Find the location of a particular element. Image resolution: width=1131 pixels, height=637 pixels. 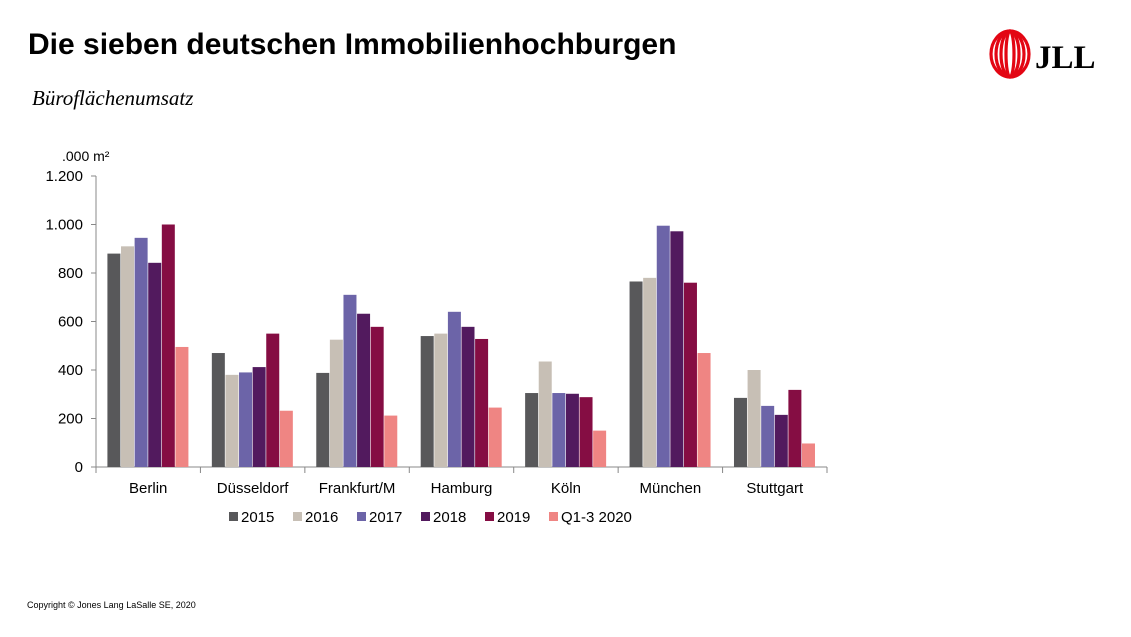

legend-label: 2016 is located at coordinates (321, 517).